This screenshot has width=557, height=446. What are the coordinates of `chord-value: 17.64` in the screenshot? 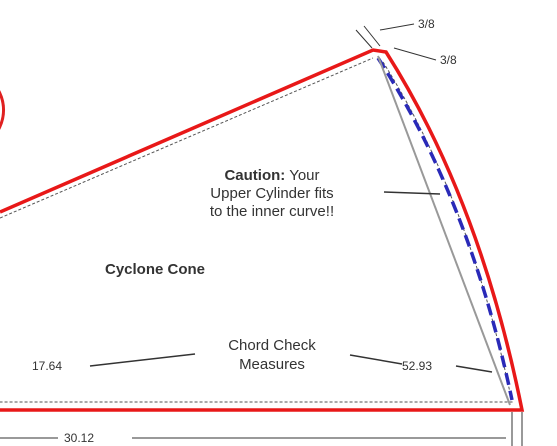 It's located at (47, 366).